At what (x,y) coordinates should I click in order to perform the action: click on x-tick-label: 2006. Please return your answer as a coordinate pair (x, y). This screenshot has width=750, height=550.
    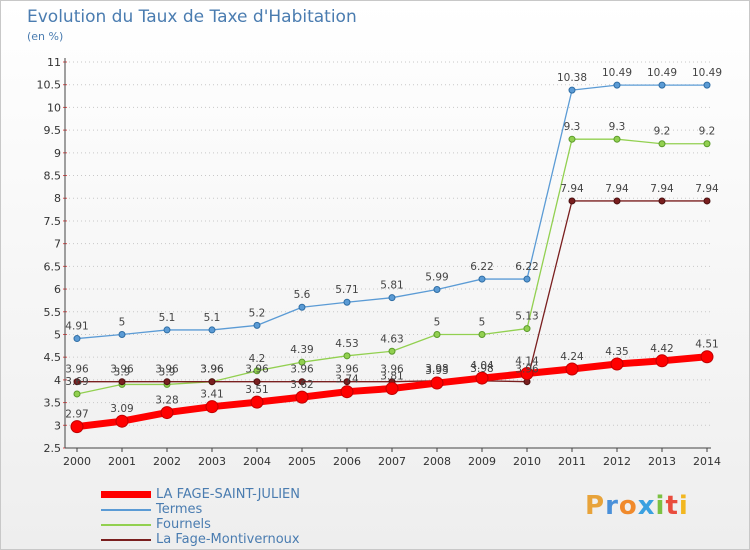
    Looking at the image, I should click on (347, 461).